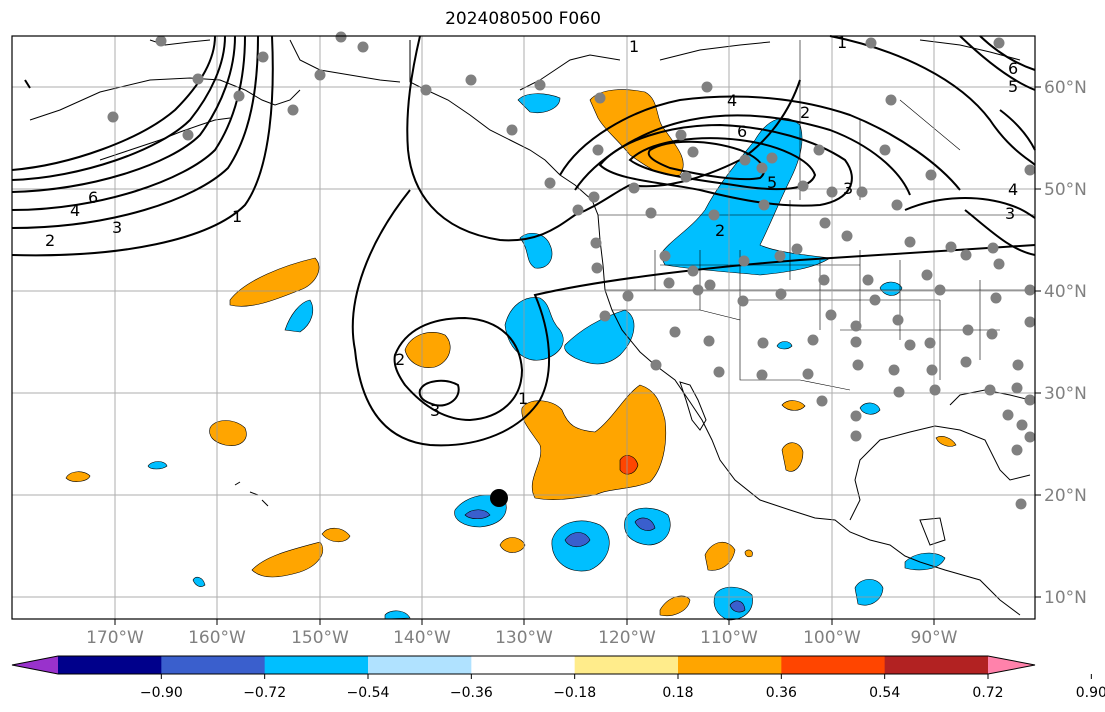 The image size is (1105, 712). What do you see at coordinates (1090, 693) in the screenshot?
I see `colorbar-tick-label: 0.90` at bounding box center [1090, 693].